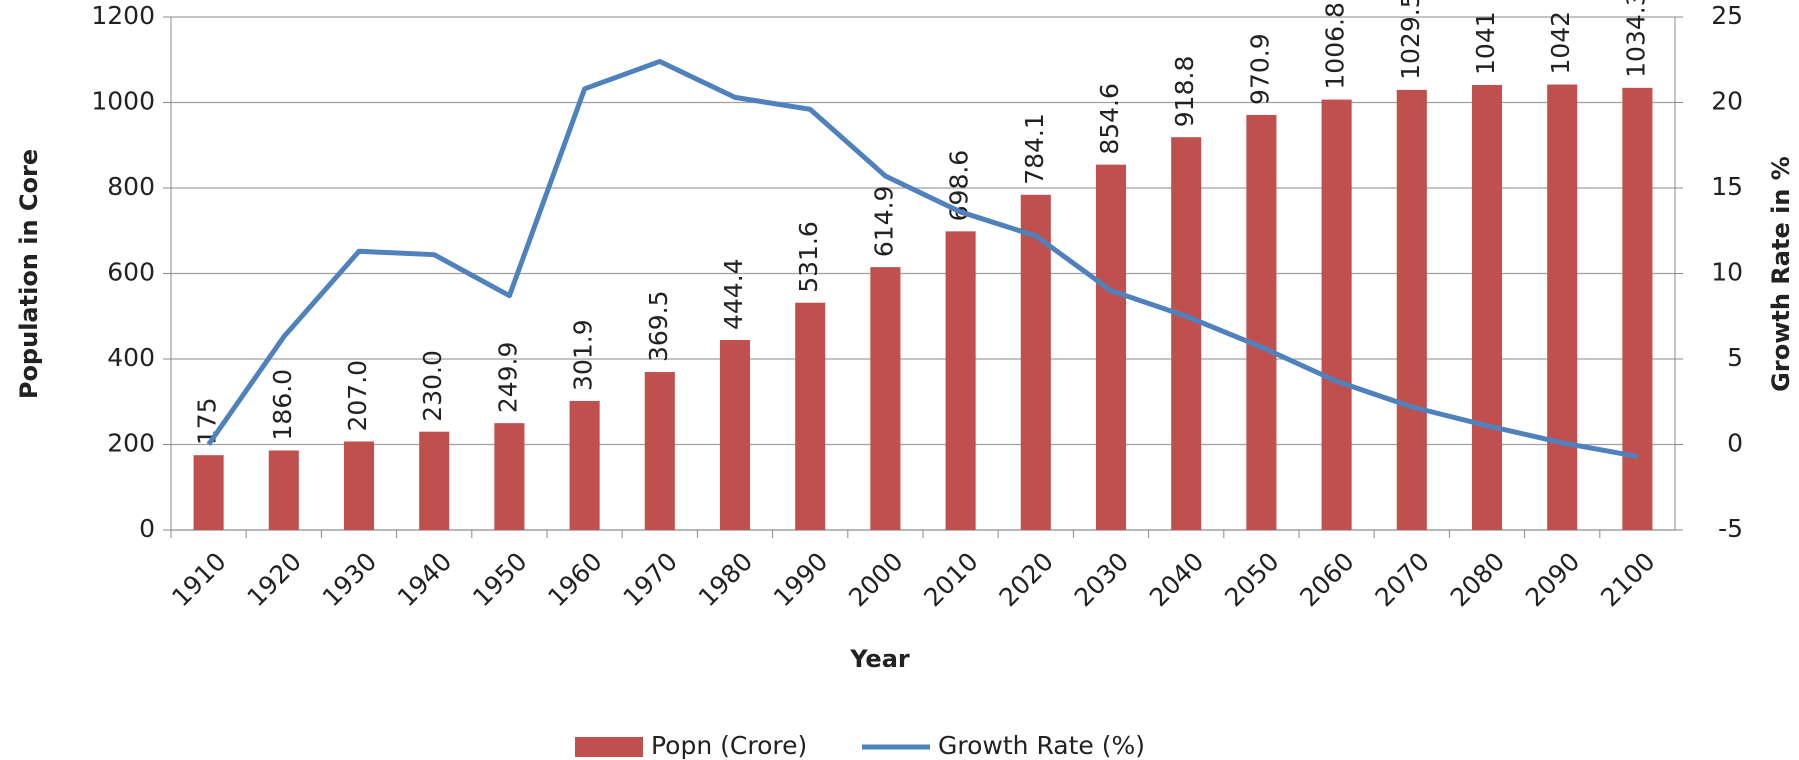 This screenshot has height=760, width=1799. What do you see at coordinates (1781, 274) in the screenshot?
I see `y2-axis-title: Growth Rate in %` at bounding box center [1781, 274].